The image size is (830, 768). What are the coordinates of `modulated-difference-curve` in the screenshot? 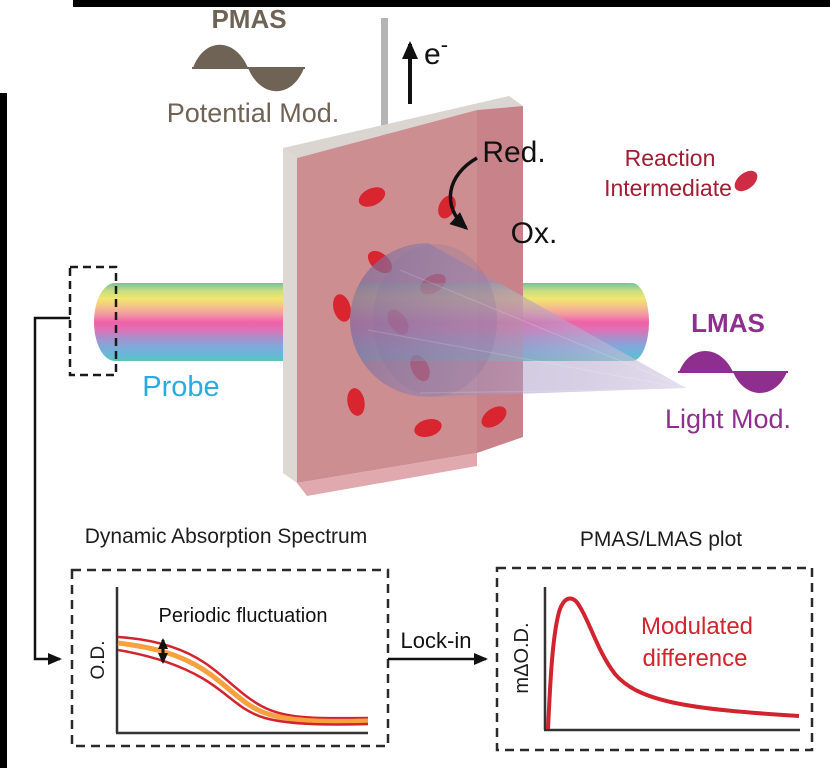 It's located at (673, 663).